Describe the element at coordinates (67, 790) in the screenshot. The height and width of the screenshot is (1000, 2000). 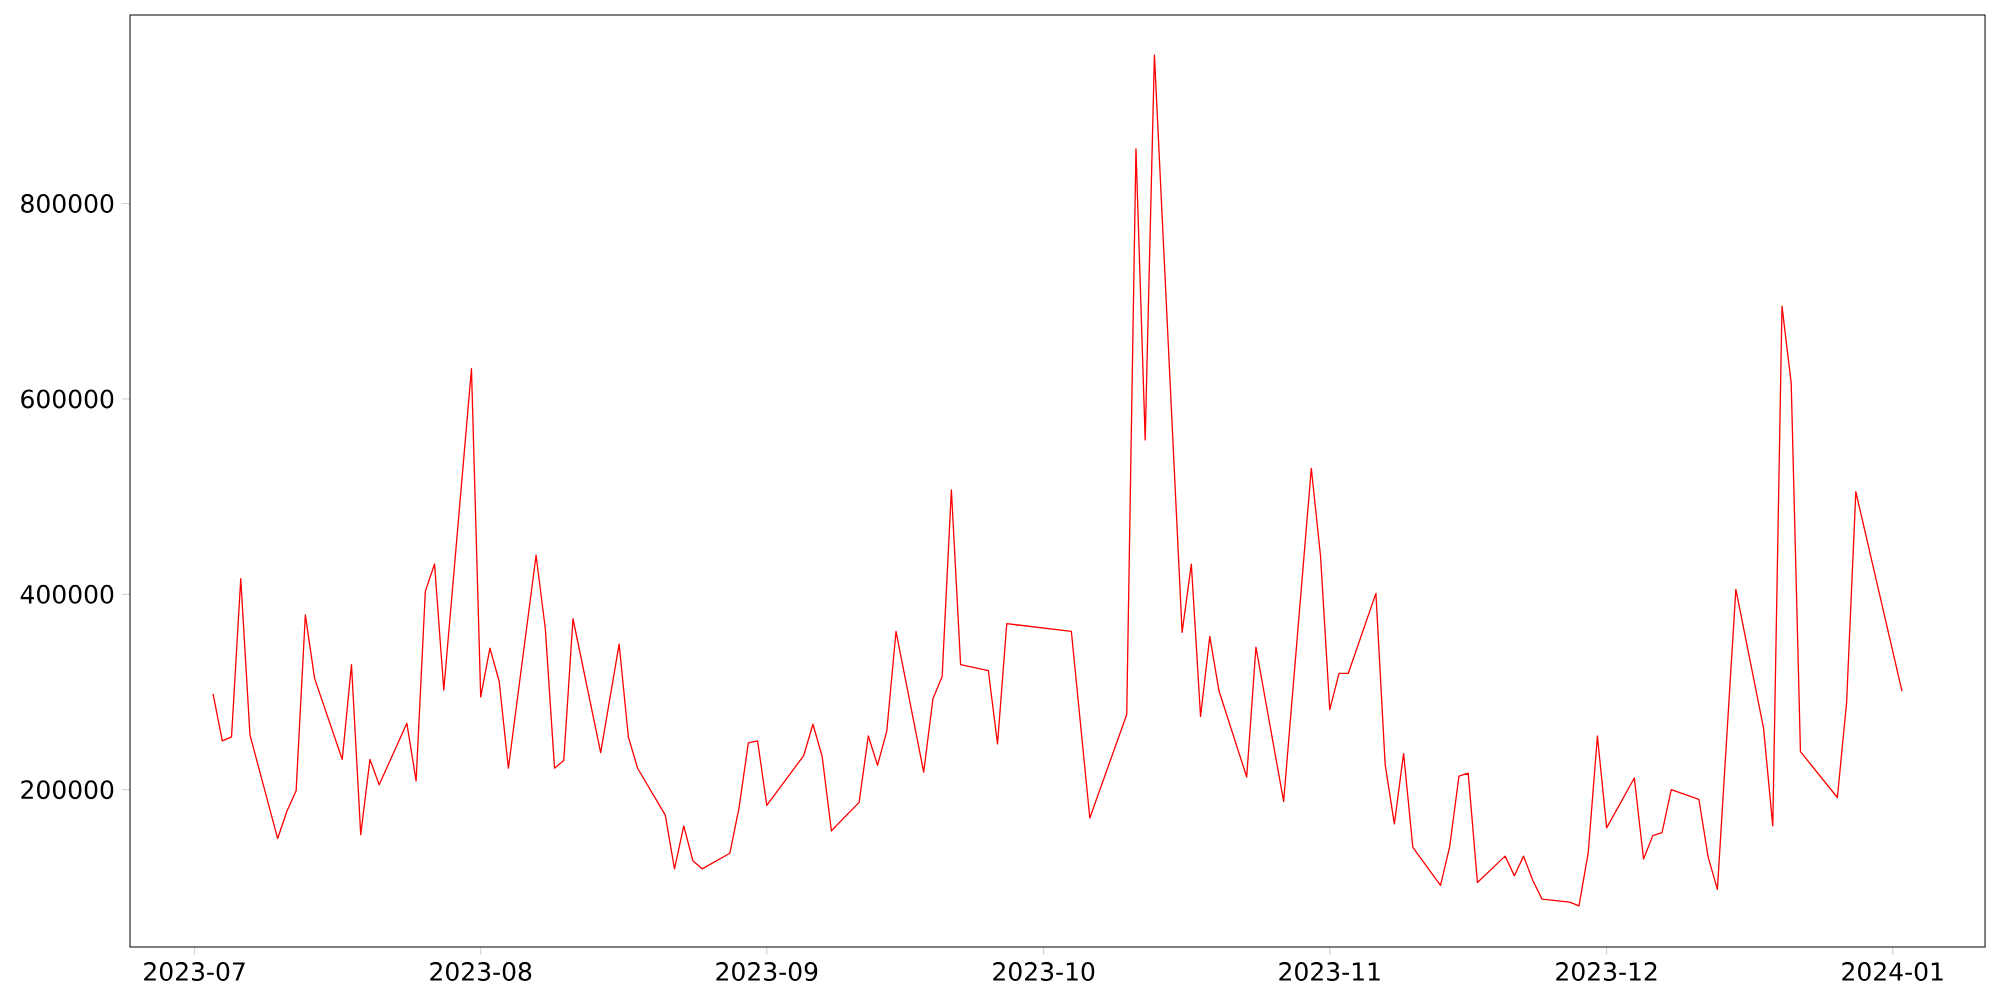
I see `y-tick-label: 200000` at that location.